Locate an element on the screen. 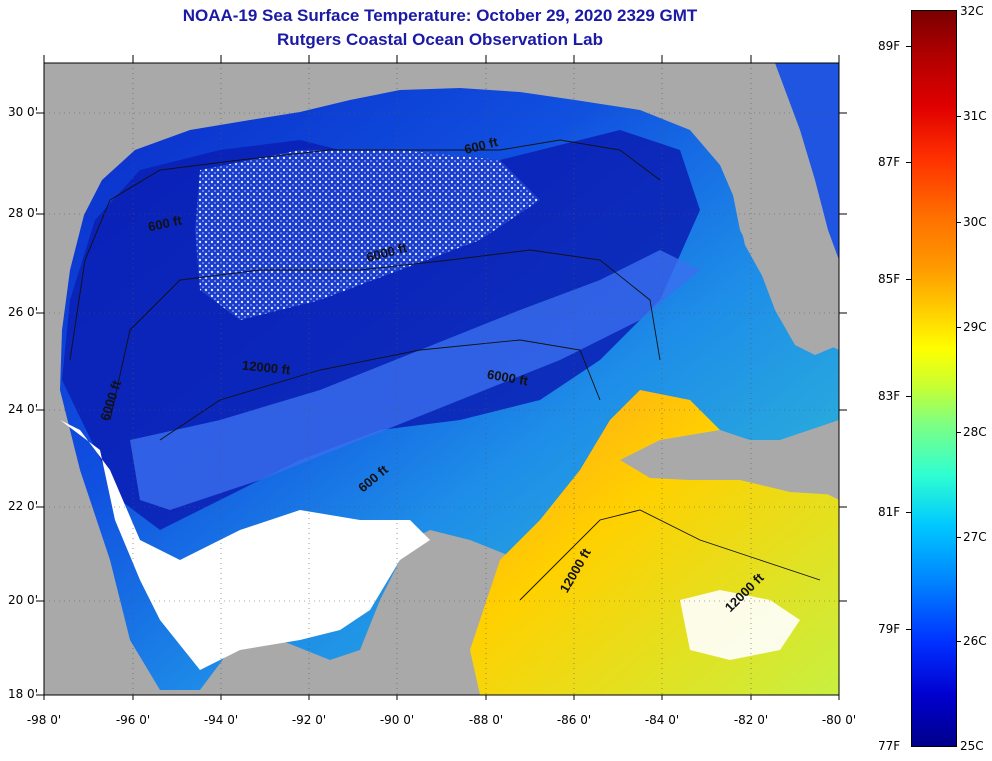 This screenshot has width=992, height=761. celsius-label: 30C is located at coordinates (975, 222).